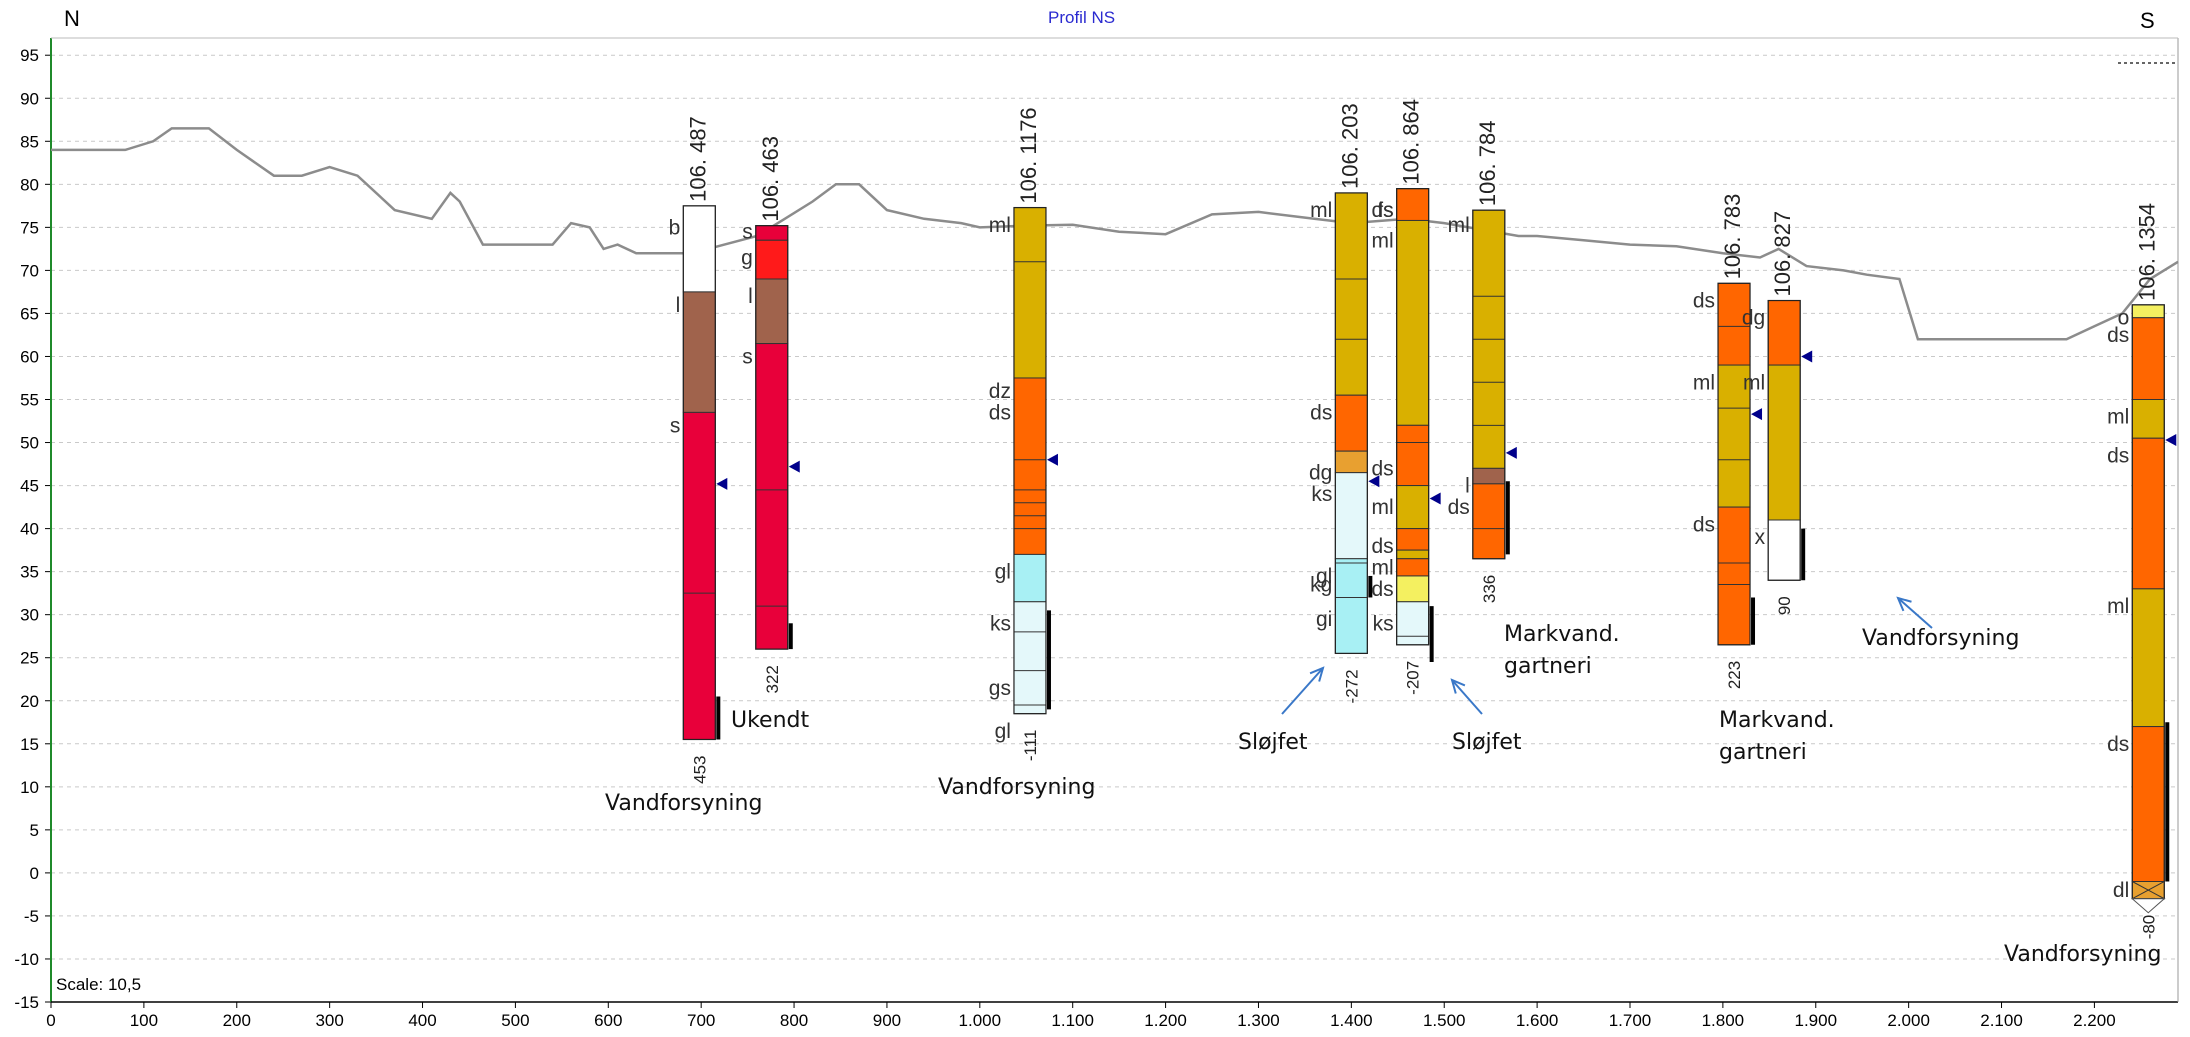  I want to click on south-label: S, so click(2147, 20).